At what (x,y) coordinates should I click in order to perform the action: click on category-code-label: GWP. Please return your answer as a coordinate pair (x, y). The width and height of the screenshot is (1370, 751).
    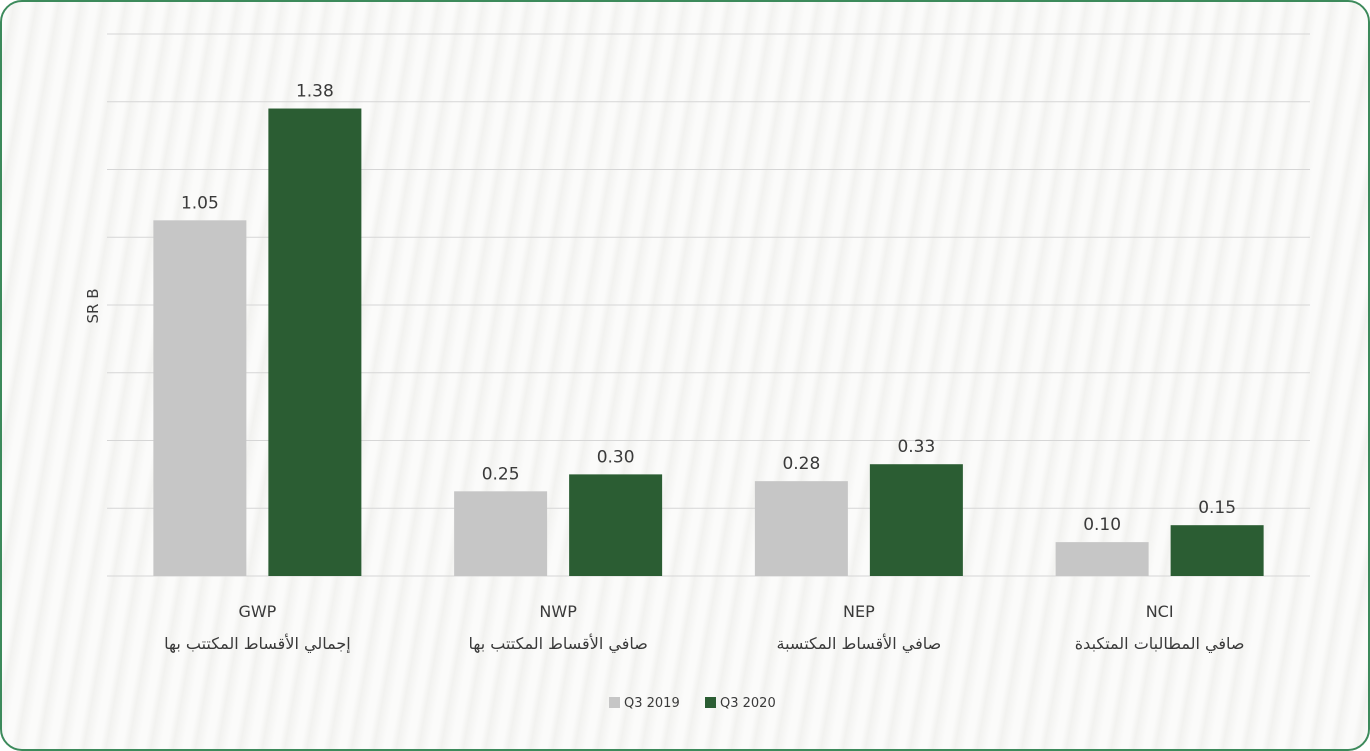
    Looking at the image, I should click on (257, 611).